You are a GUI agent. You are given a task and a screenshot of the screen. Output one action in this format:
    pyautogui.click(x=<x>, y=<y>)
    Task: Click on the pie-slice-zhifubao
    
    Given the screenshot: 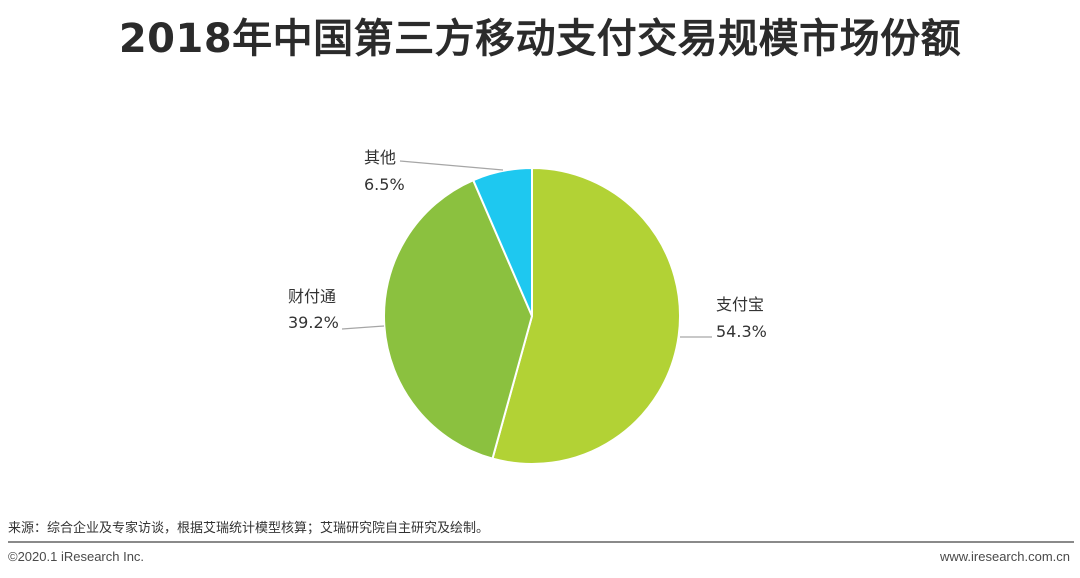 What is the action you would take?
    pyautogui.click(x=586, y=315)
    